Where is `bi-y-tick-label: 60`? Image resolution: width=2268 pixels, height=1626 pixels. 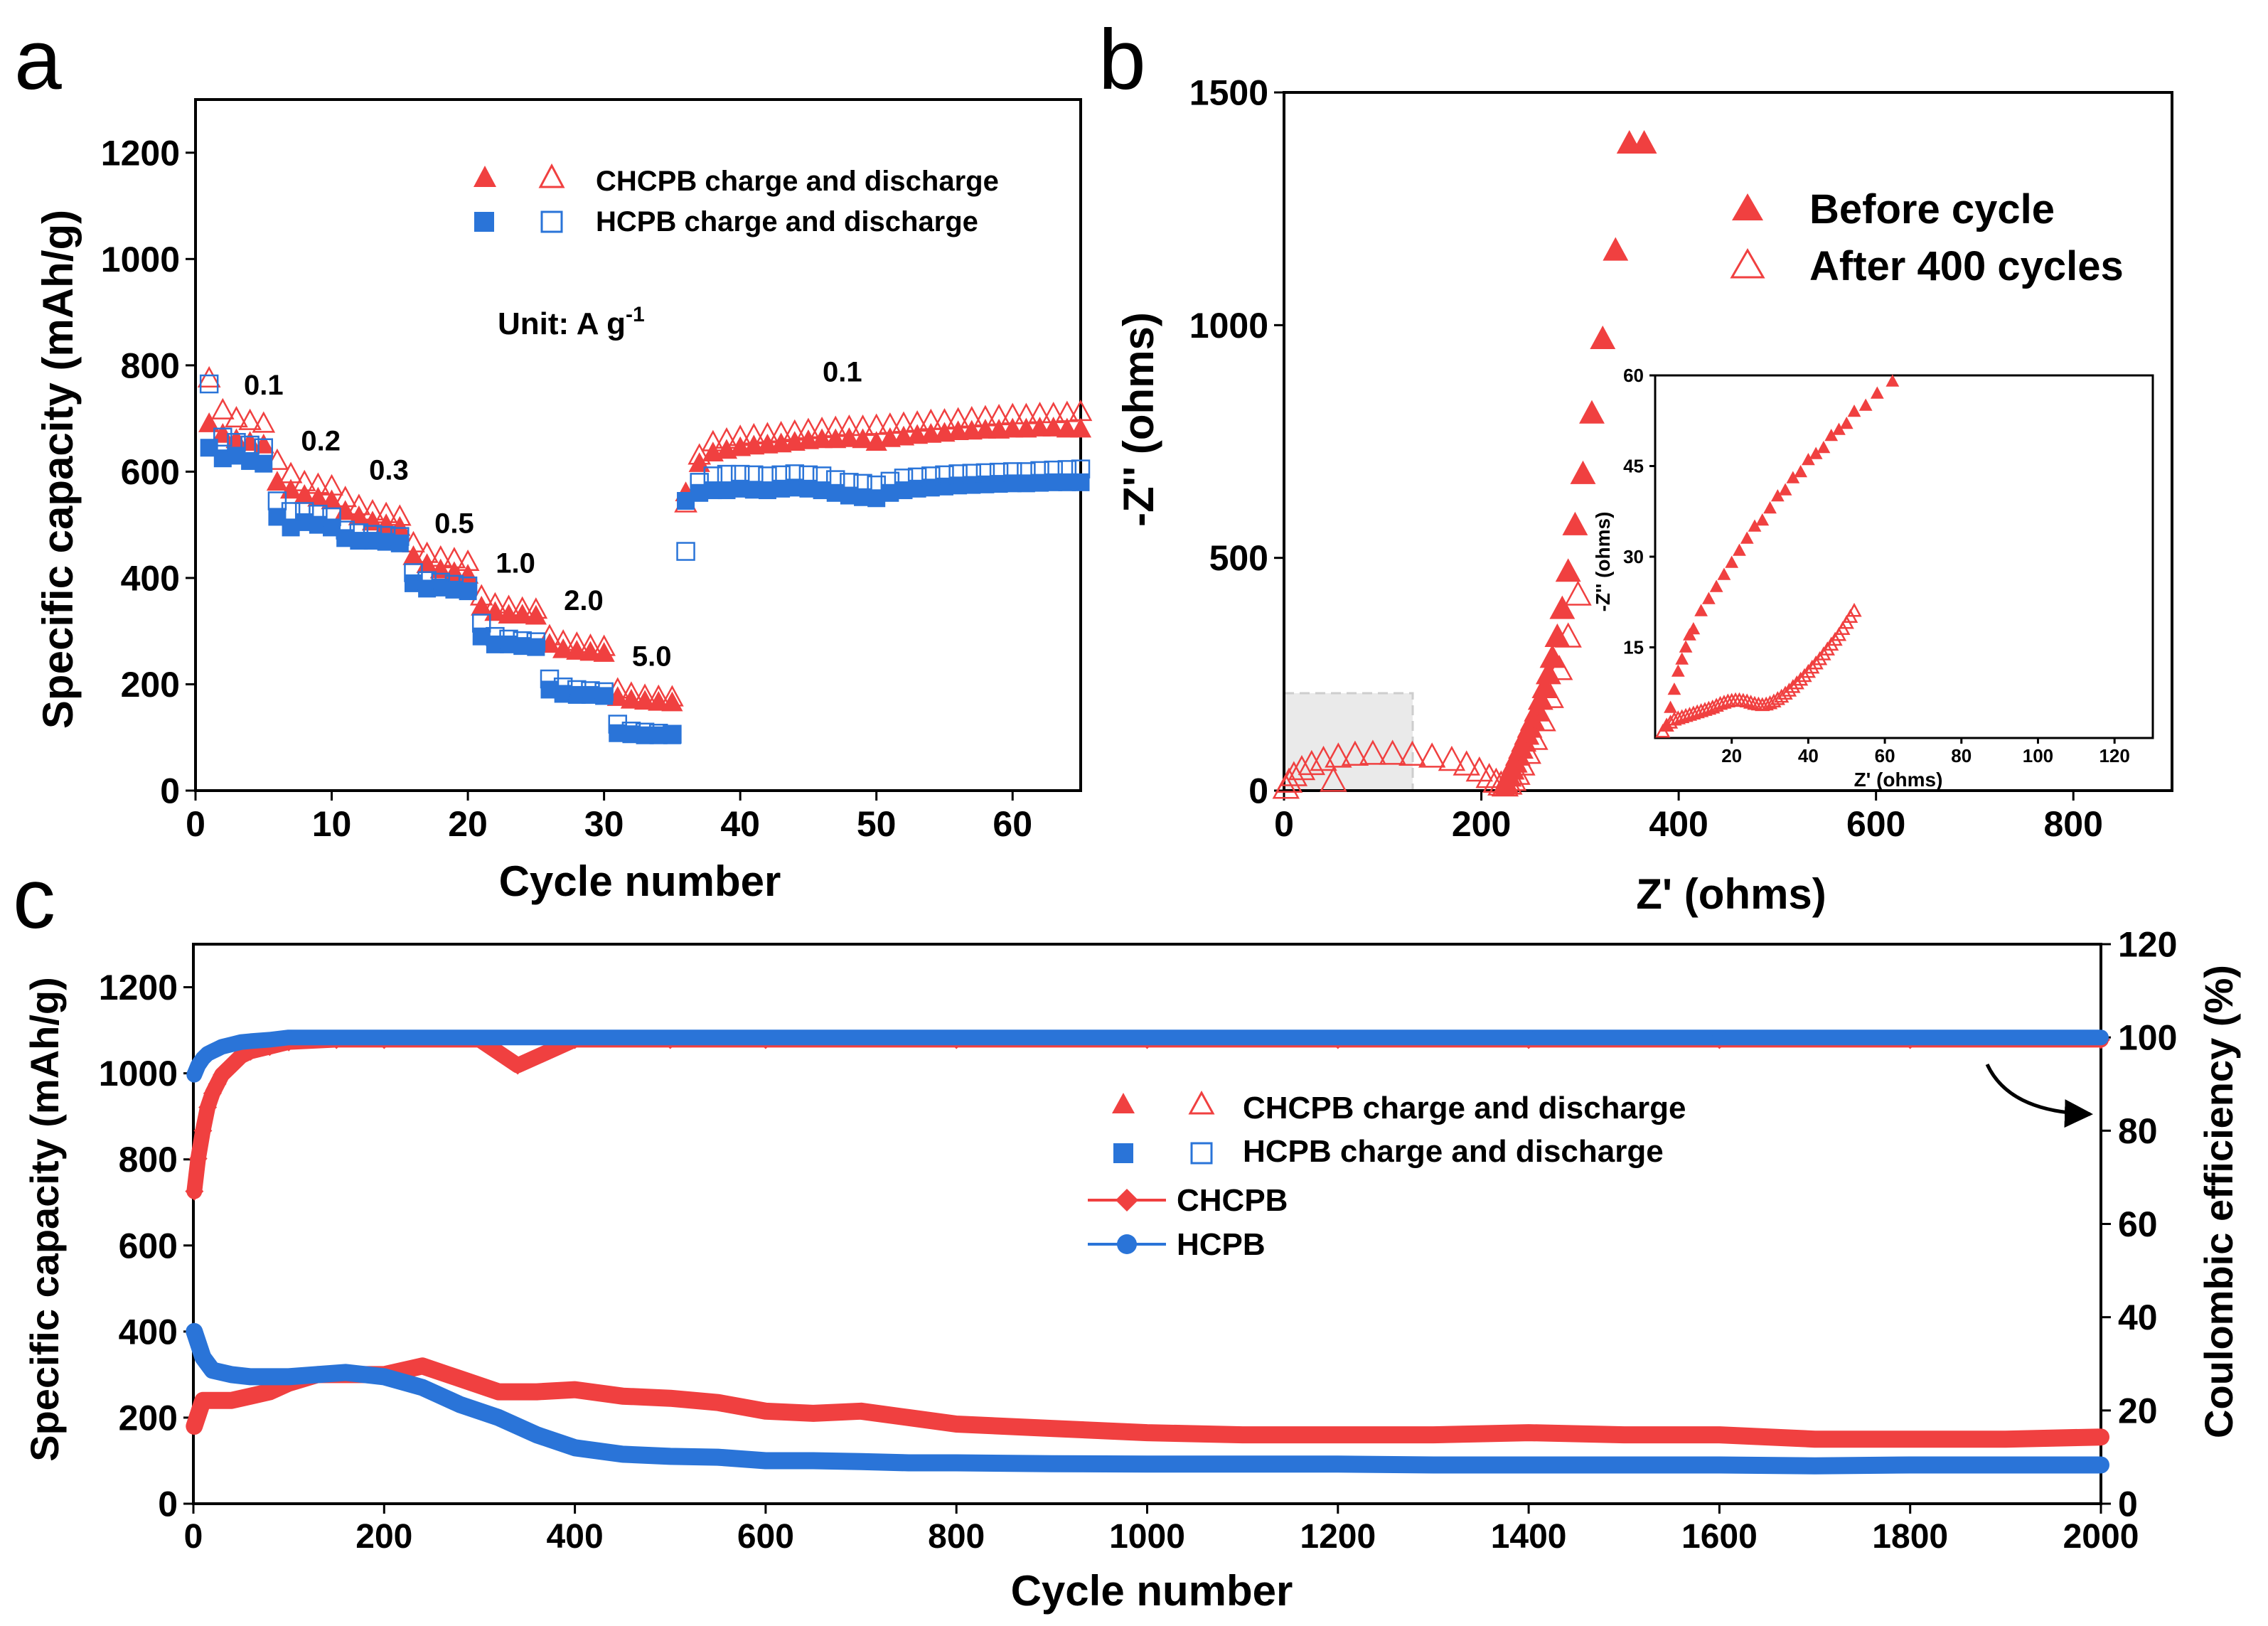
bi-y-tick-label: 60 is located at coordinates (1633, 375).